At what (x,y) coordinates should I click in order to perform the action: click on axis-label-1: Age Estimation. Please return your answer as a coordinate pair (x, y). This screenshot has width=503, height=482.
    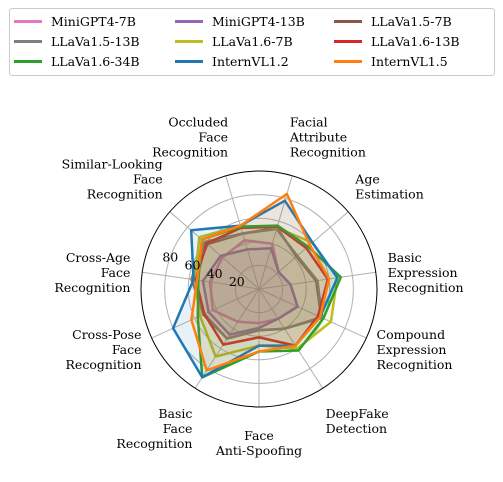
    Looking at the image, I should click on (388, 187).